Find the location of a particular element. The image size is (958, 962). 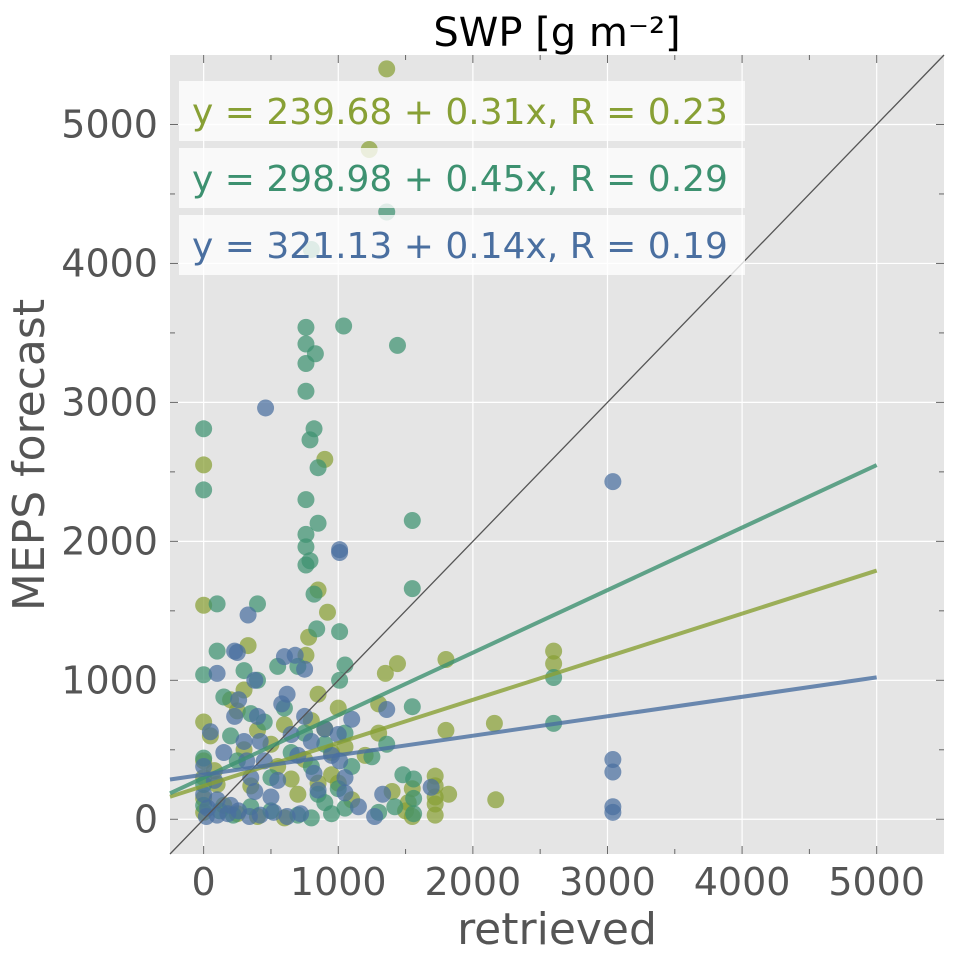

y-tick-labels: 0 1000 2000 3000 4000 5000 is located at coordinates (109, 471).